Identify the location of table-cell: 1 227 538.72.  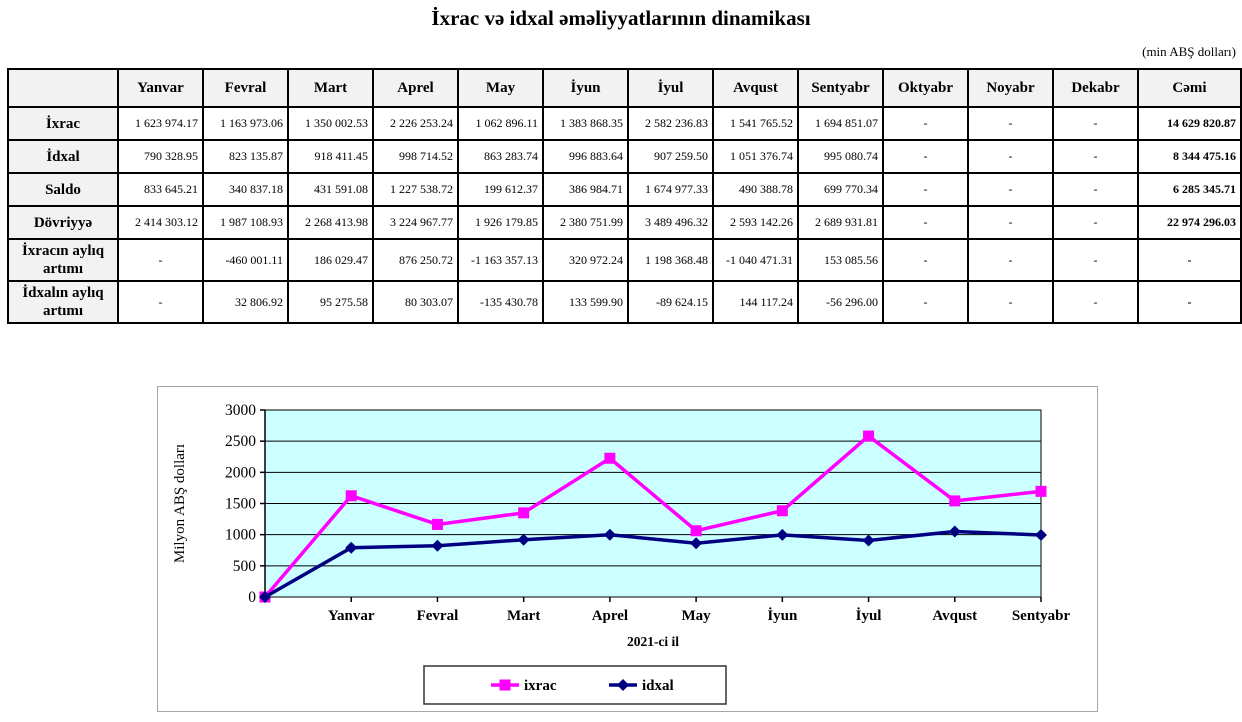
(415, 189).